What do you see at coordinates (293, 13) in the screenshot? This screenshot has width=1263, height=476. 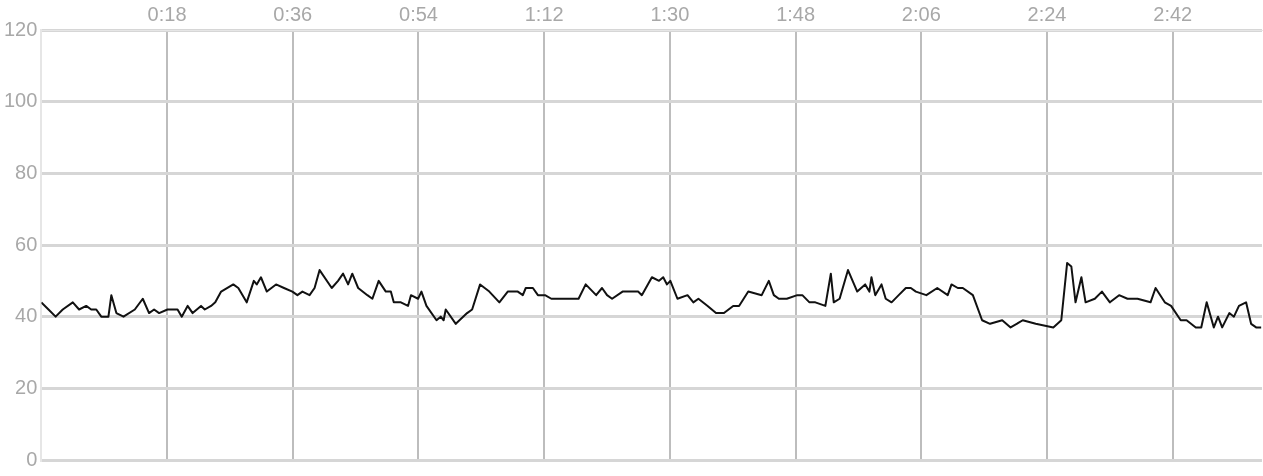 I see `x-tick-label: 0:36` at bounding box center [293, 13].